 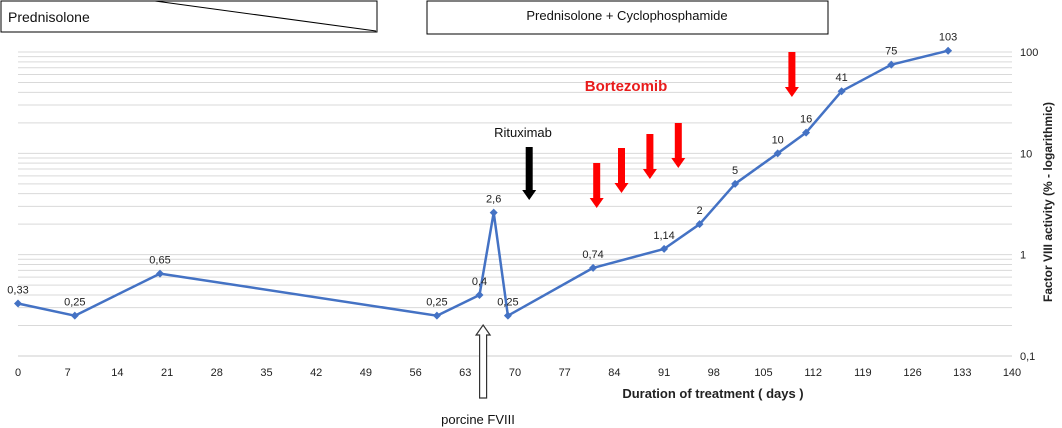 I want to click on x-tick-label: 98, so click(x=714, y=373).